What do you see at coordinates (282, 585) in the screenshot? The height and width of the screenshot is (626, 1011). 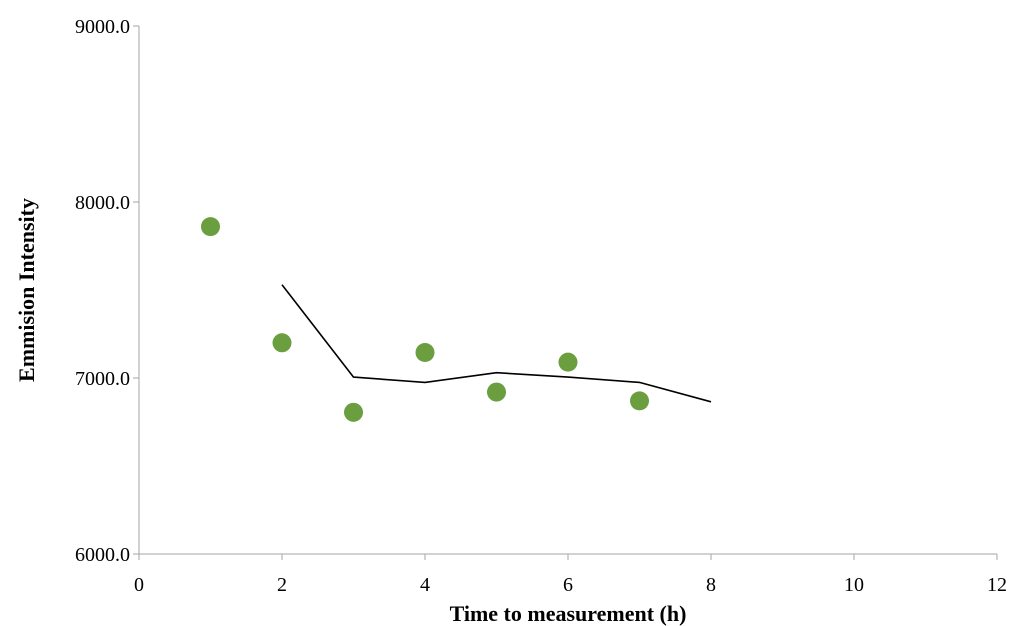 I see `x-tick-label: 2` at bounding box center [282, 585].